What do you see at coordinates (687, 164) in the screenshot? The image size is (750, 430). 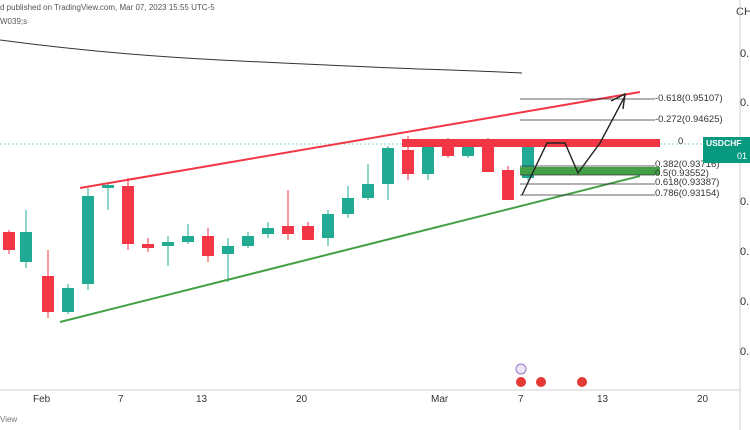 I see `fib-label: 0.382(0.93716)` at bounding box center [687, 164].